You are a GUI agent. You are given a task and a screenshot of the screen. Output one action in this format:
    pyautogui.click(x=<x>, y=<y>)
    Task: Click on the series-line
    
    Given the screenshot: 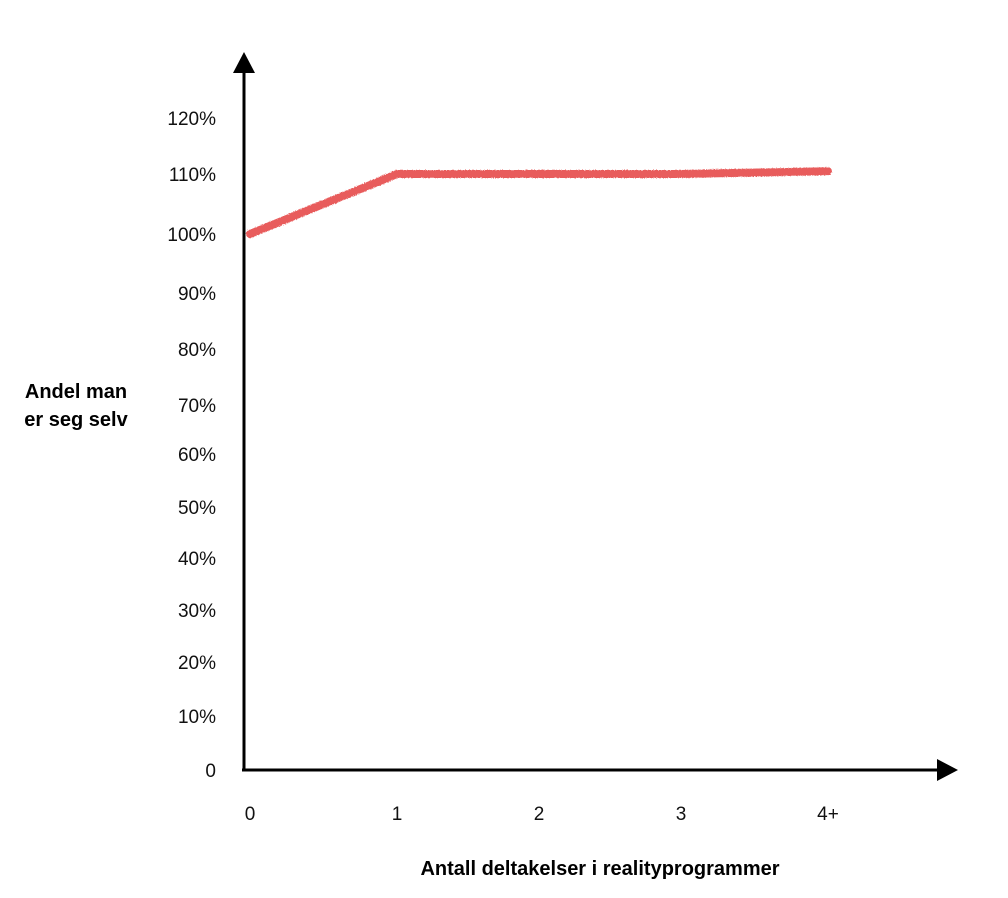 What is the action you would take?
    pyautogui.click(x=539, y=202)
    